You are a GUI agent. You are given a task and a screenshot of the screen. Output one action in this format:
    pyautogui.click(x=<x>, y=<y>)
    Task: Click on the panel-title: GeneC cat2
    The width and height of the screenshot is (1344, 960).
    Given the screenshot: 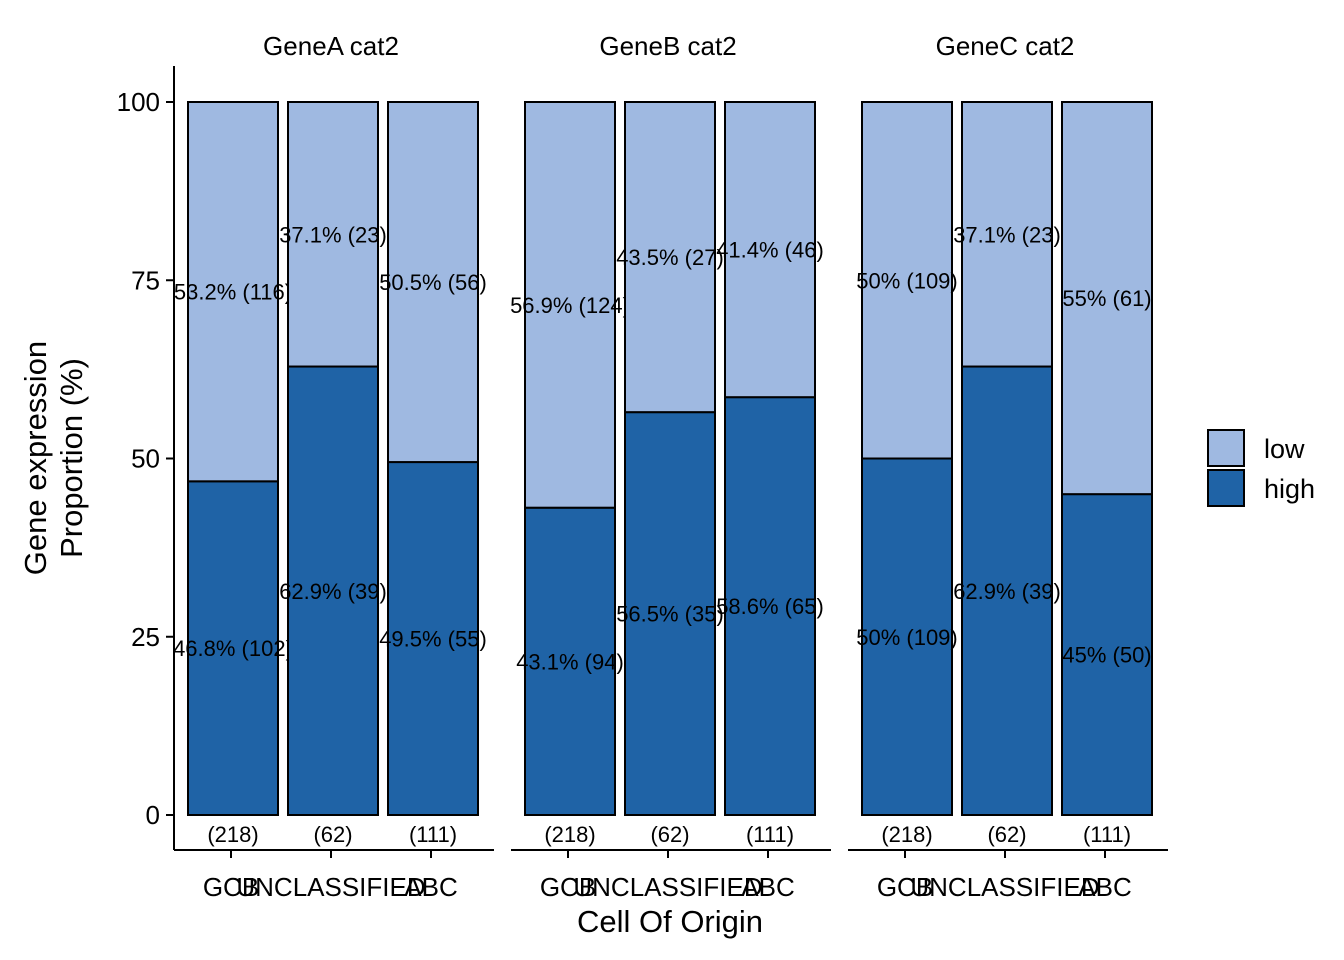 What is the action you would take?
    pyautogui.click(x=1005, y=46)
    